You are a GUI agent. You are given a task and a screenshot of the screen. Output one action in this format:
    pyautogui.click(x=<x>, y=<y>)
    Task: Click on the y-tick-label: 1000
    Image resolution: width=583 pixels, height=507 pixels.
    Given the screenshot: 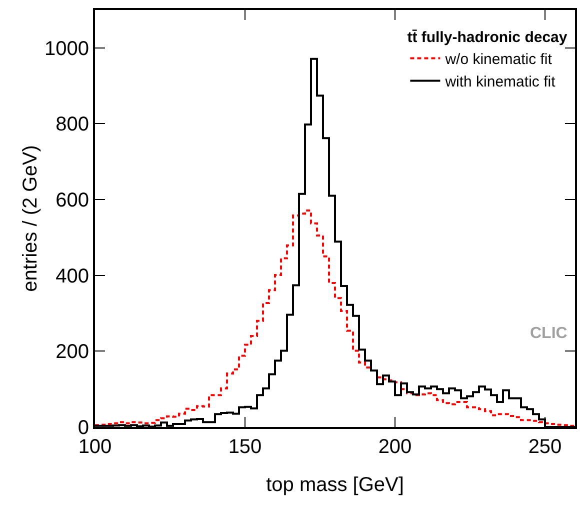 What is the action you would take?
    pyautogui.click(x=66, y=49)
    